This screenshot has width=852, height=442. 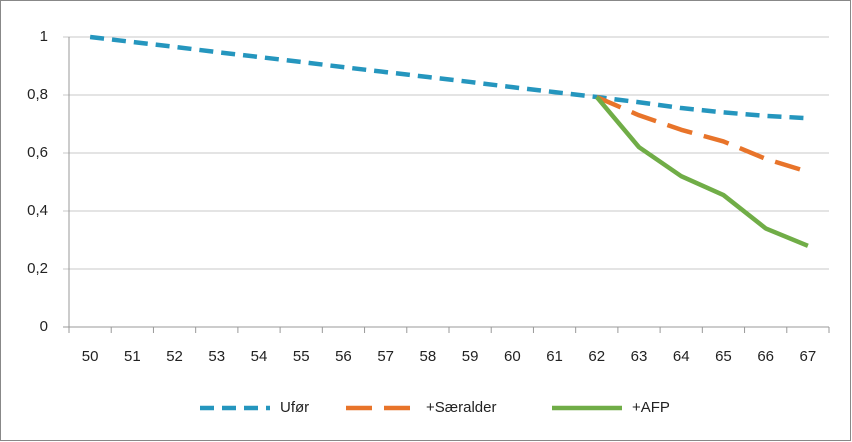 What do you see at coordinates (44, 326) in the screenshot?
I see `y-tick-label: 0` at bounding box center [44, 326].